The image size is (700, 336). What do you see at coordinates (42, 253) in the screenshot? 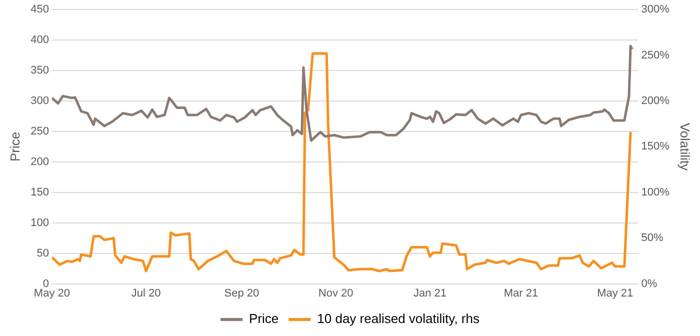
I see `y-tick-label: 50` at bounding box center [42, 253].